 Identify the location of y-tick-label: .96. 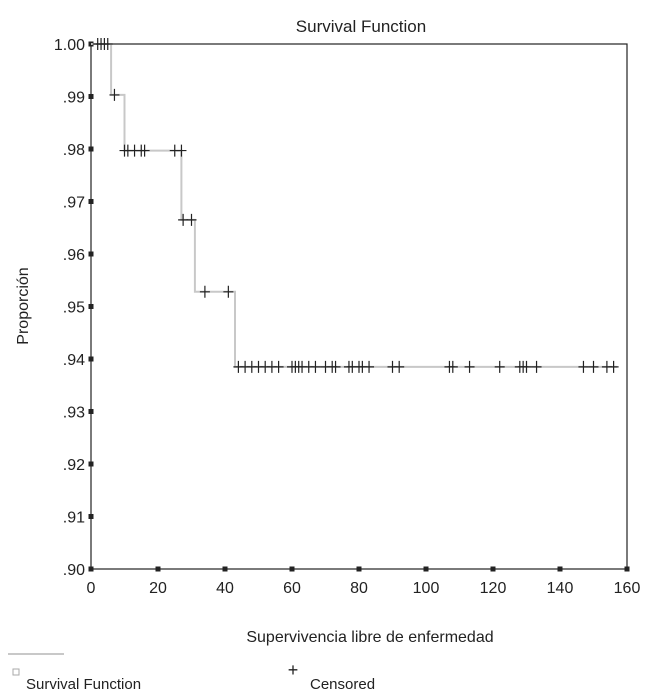
(74, 255).